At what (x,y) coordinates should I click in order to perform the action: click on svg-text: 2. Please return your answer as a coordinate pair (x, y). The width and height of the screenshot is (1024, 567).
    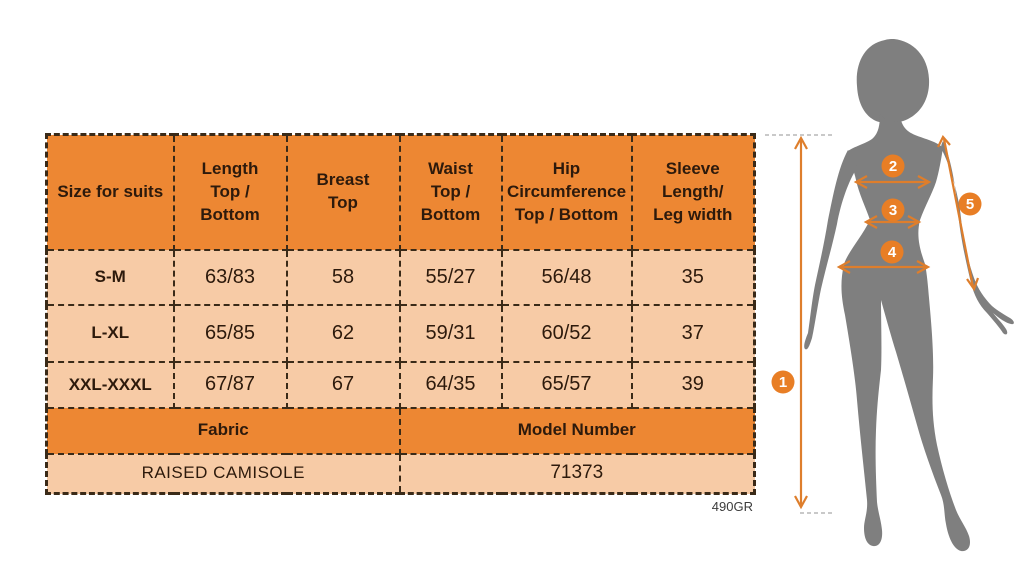
    Looking at the image, I should click on (893, 166).